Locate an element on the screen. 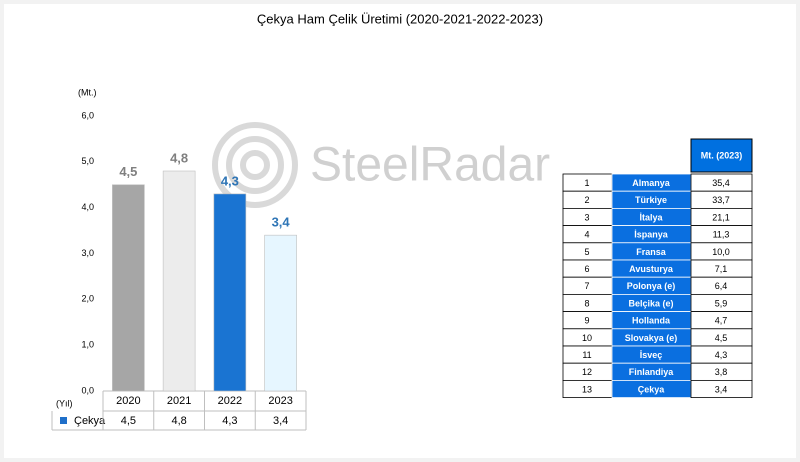  table-country: Fransa is located at coordinates (651, 252).